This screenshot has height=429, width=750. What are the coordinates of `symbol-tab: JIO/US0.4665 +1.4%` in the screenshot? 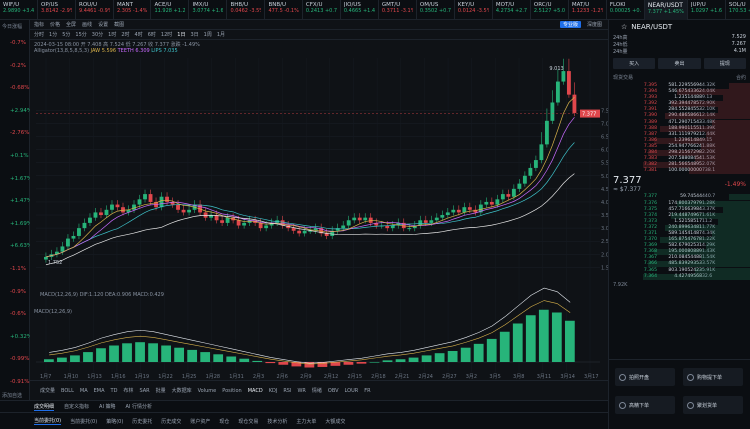 It's located at (360, 10).